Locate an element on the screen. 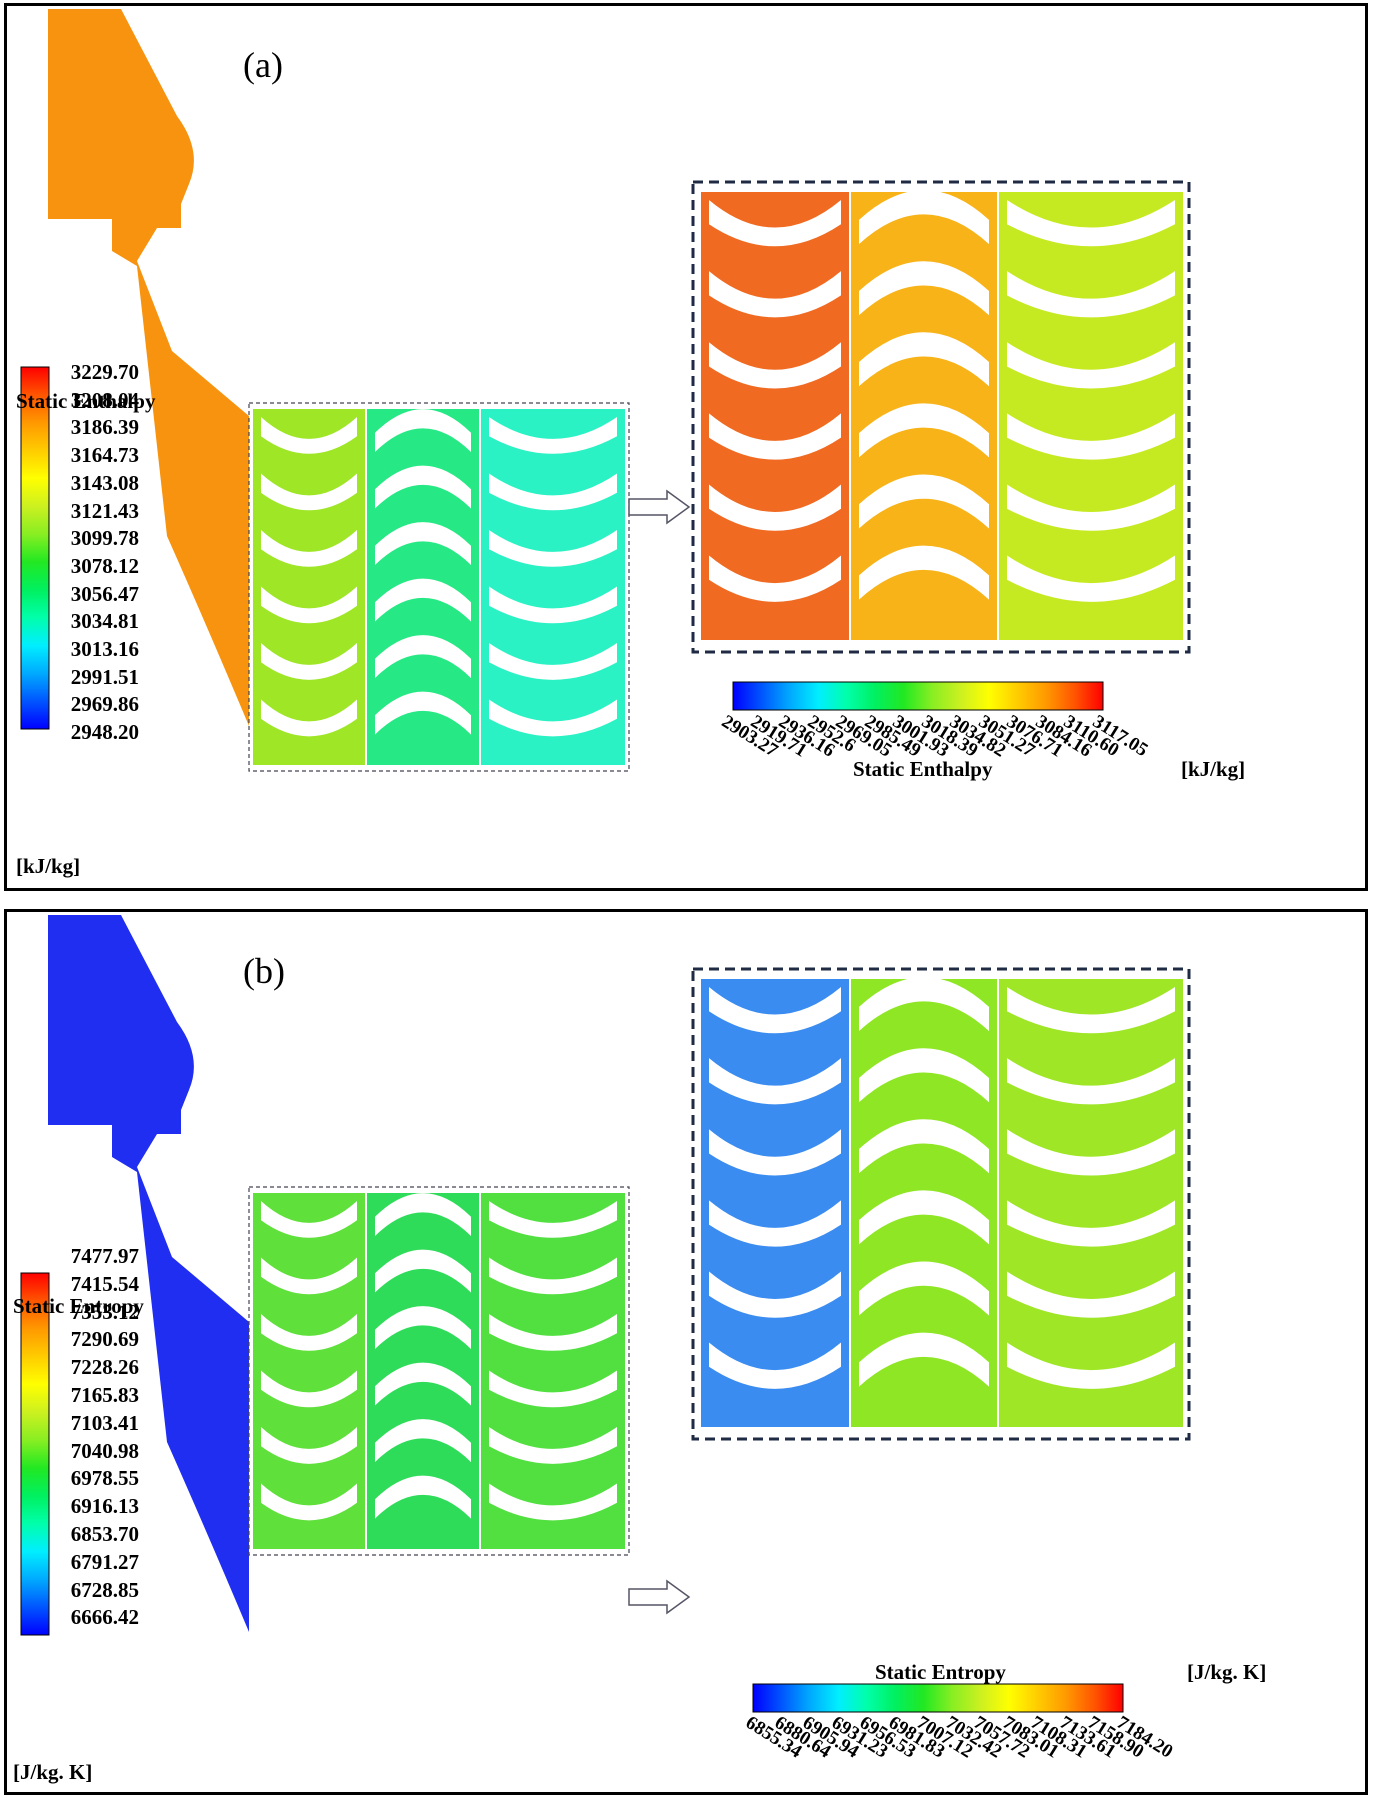  vertical-legend-tick-label: 3034.81 is located at coordinates (104, 621).